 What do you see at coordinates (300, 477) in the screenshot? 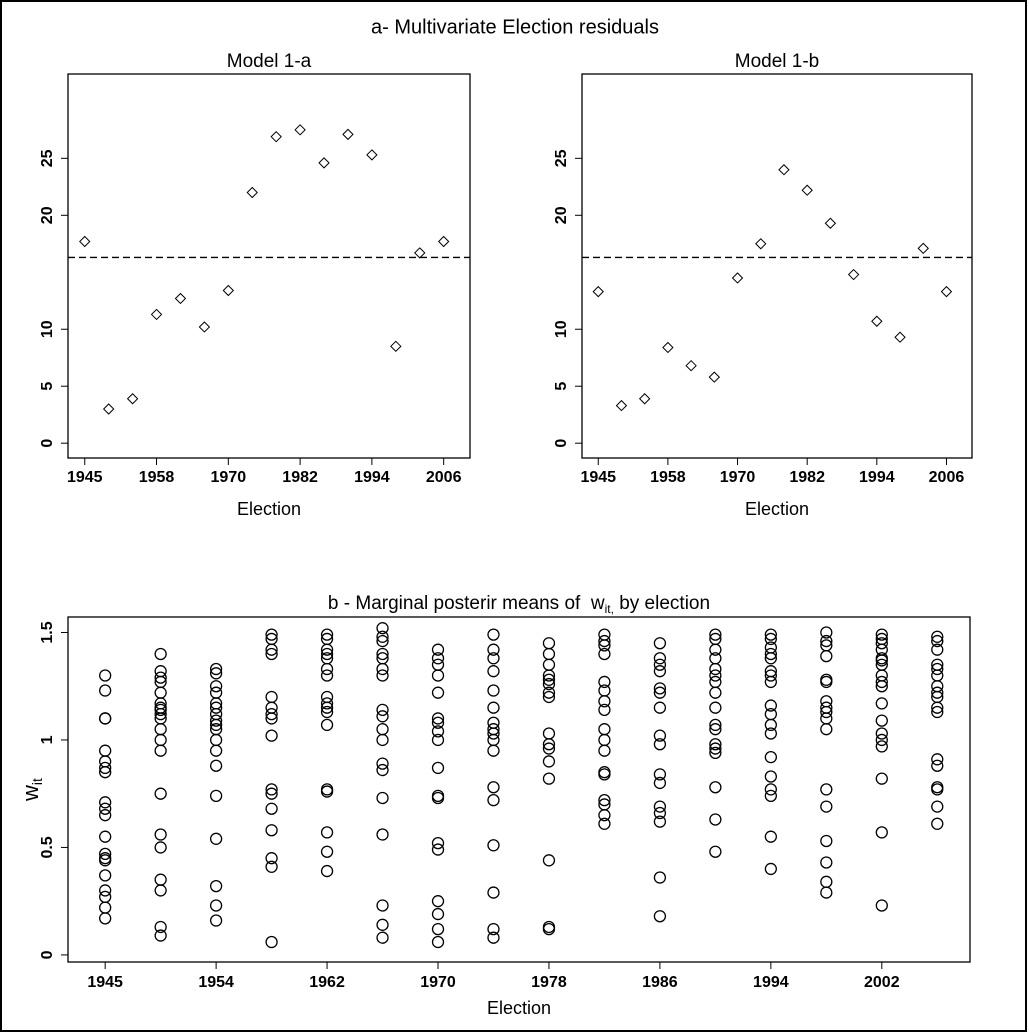
I see `x-tick-label: 1982` at bounding box center [300, 477].